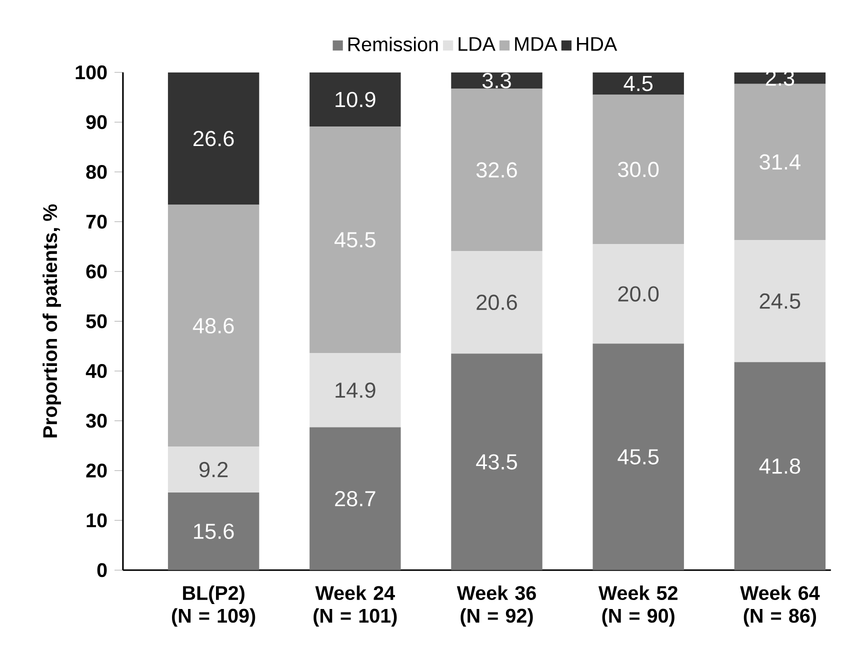 The height and width of the screenshot is (645, 848). Describe the element at coordinates (96, 171) in the screenshot. I see `y-tick-label: 80` at that location.